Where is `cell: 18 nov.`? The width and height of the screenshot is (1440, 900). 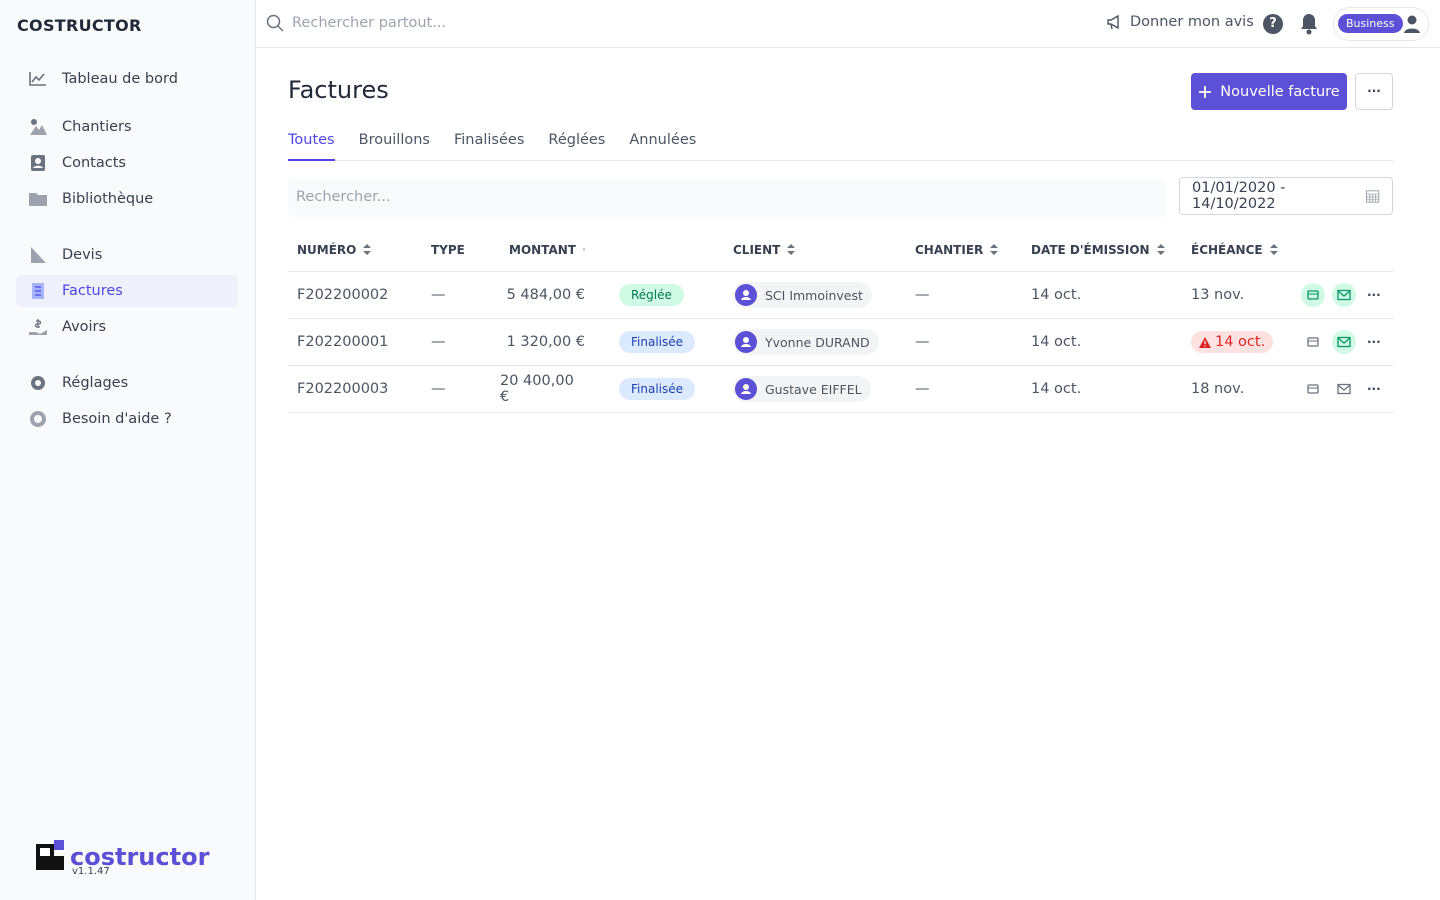
cell: 18 nov. is located at coordinates (1218, 389).